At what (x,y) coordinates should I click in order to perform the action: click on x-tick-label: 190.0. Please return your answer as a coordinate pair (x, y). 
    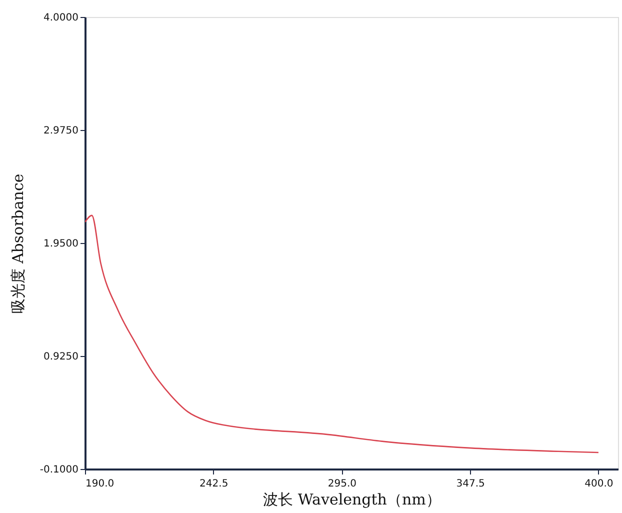
    Looking at the image, I should click on (100, 484).